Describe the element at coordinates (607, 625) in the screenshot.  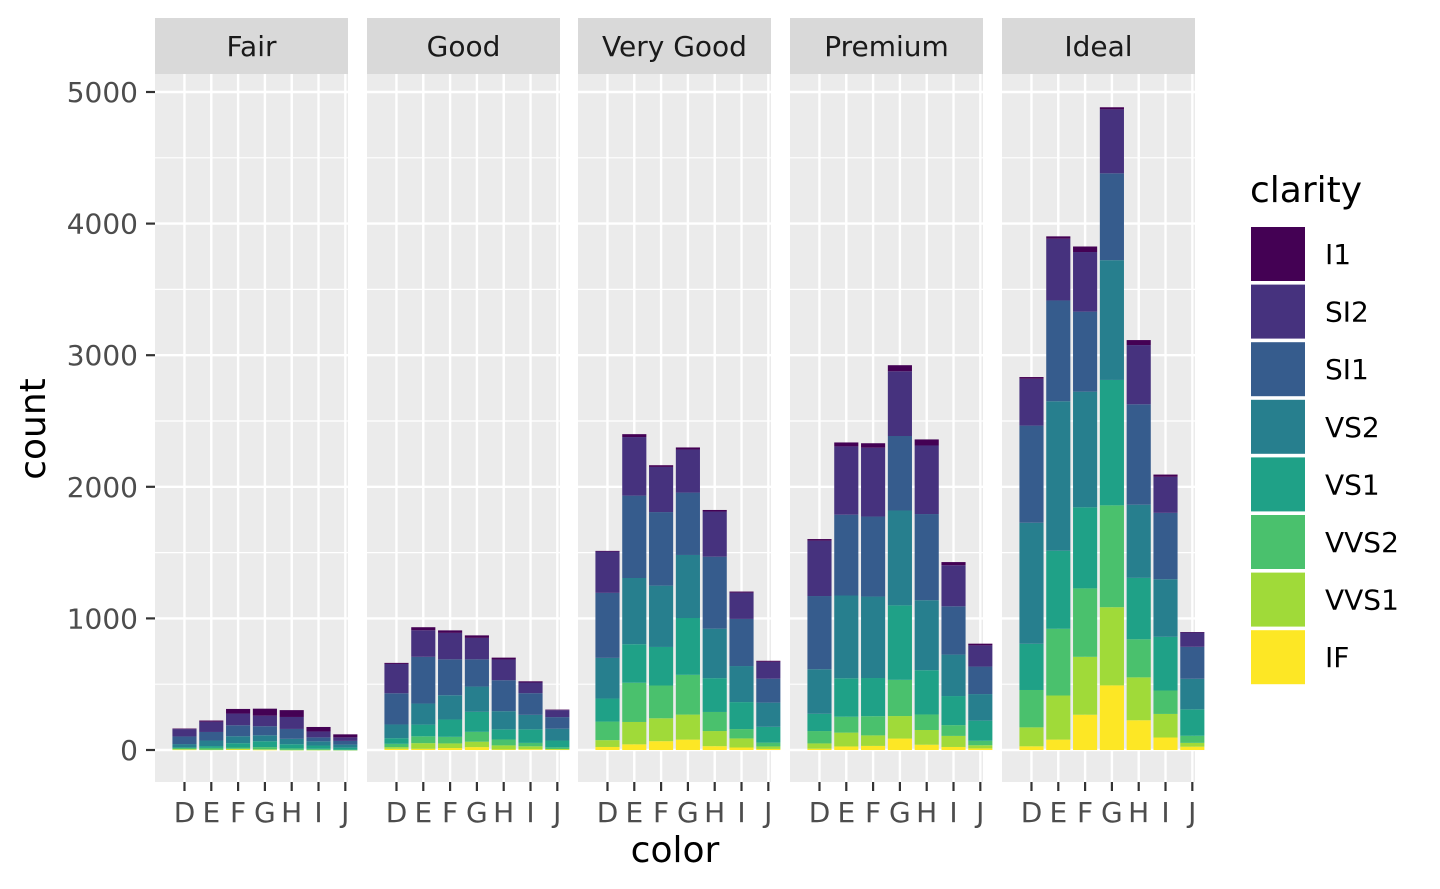
I see `bar-segment-si1-d` at that location.